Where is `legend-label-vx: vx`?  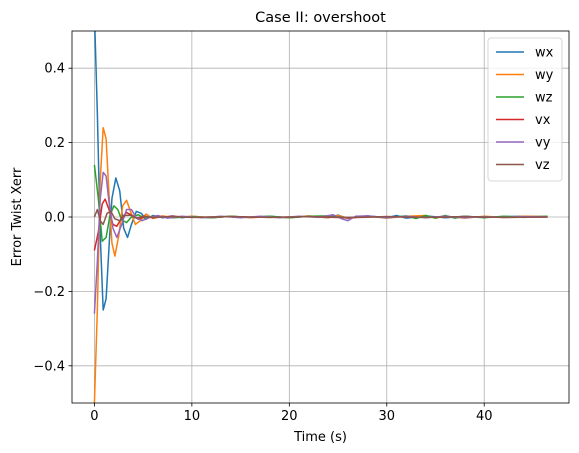 legend-label-vx: vx is located at coordinates (543, 120).